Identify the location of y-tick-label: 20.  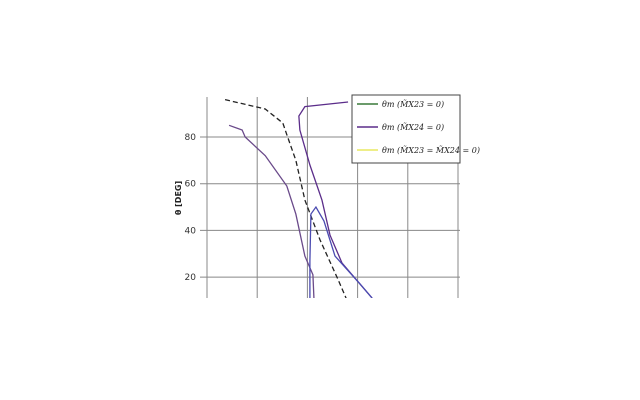
(191, 278).